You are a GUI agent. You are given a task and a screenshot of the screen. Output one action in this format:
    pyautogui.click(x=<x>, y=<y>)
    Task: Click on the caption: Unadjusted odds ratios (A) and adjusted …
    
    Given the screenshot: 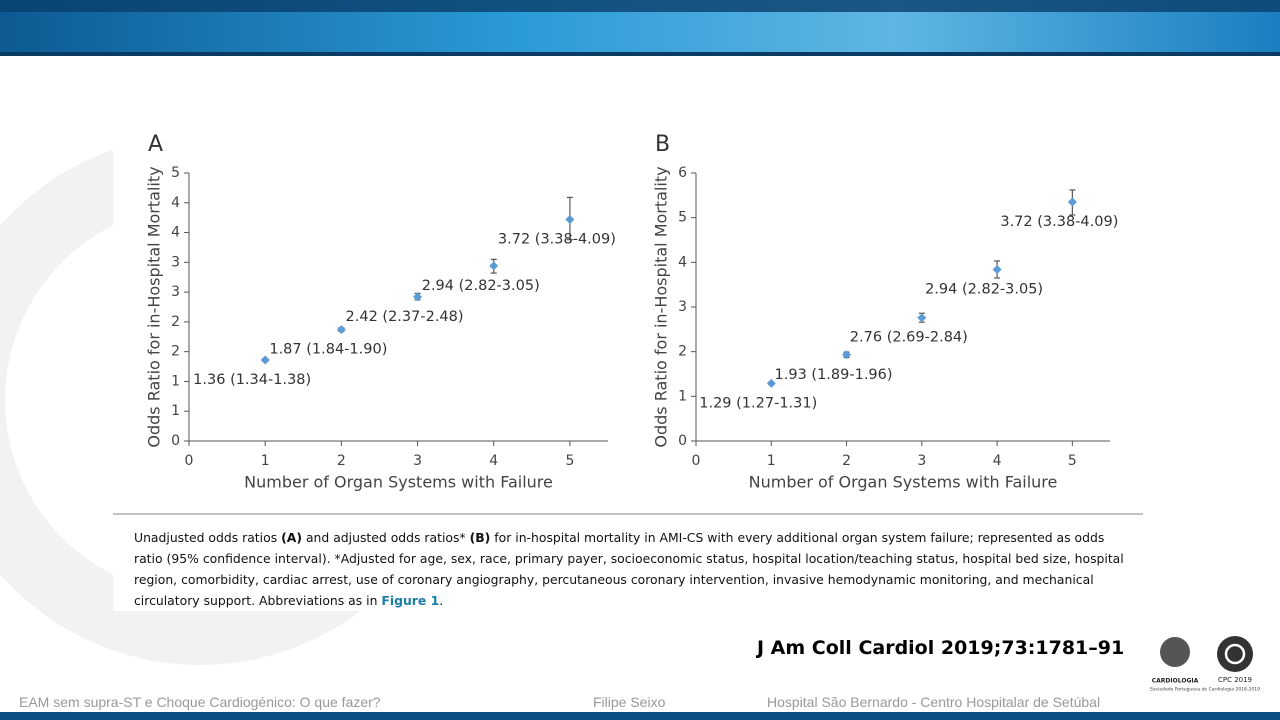 What is the action you would take?
    pyautogui.click(x=629, y=569)
    